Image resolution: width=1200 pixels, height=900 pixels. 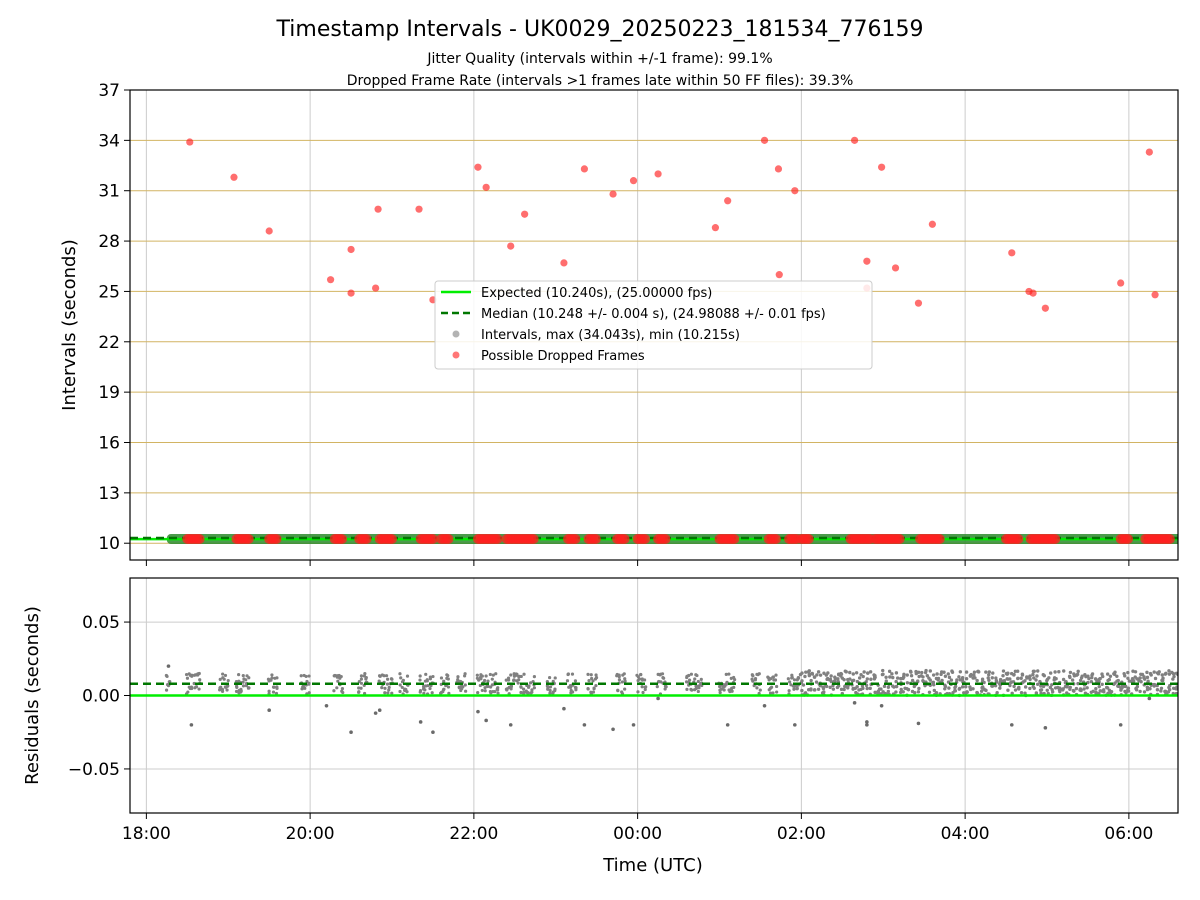 I want to click on bottom-xtick-label: 04:00, so click(x=965, y=834).